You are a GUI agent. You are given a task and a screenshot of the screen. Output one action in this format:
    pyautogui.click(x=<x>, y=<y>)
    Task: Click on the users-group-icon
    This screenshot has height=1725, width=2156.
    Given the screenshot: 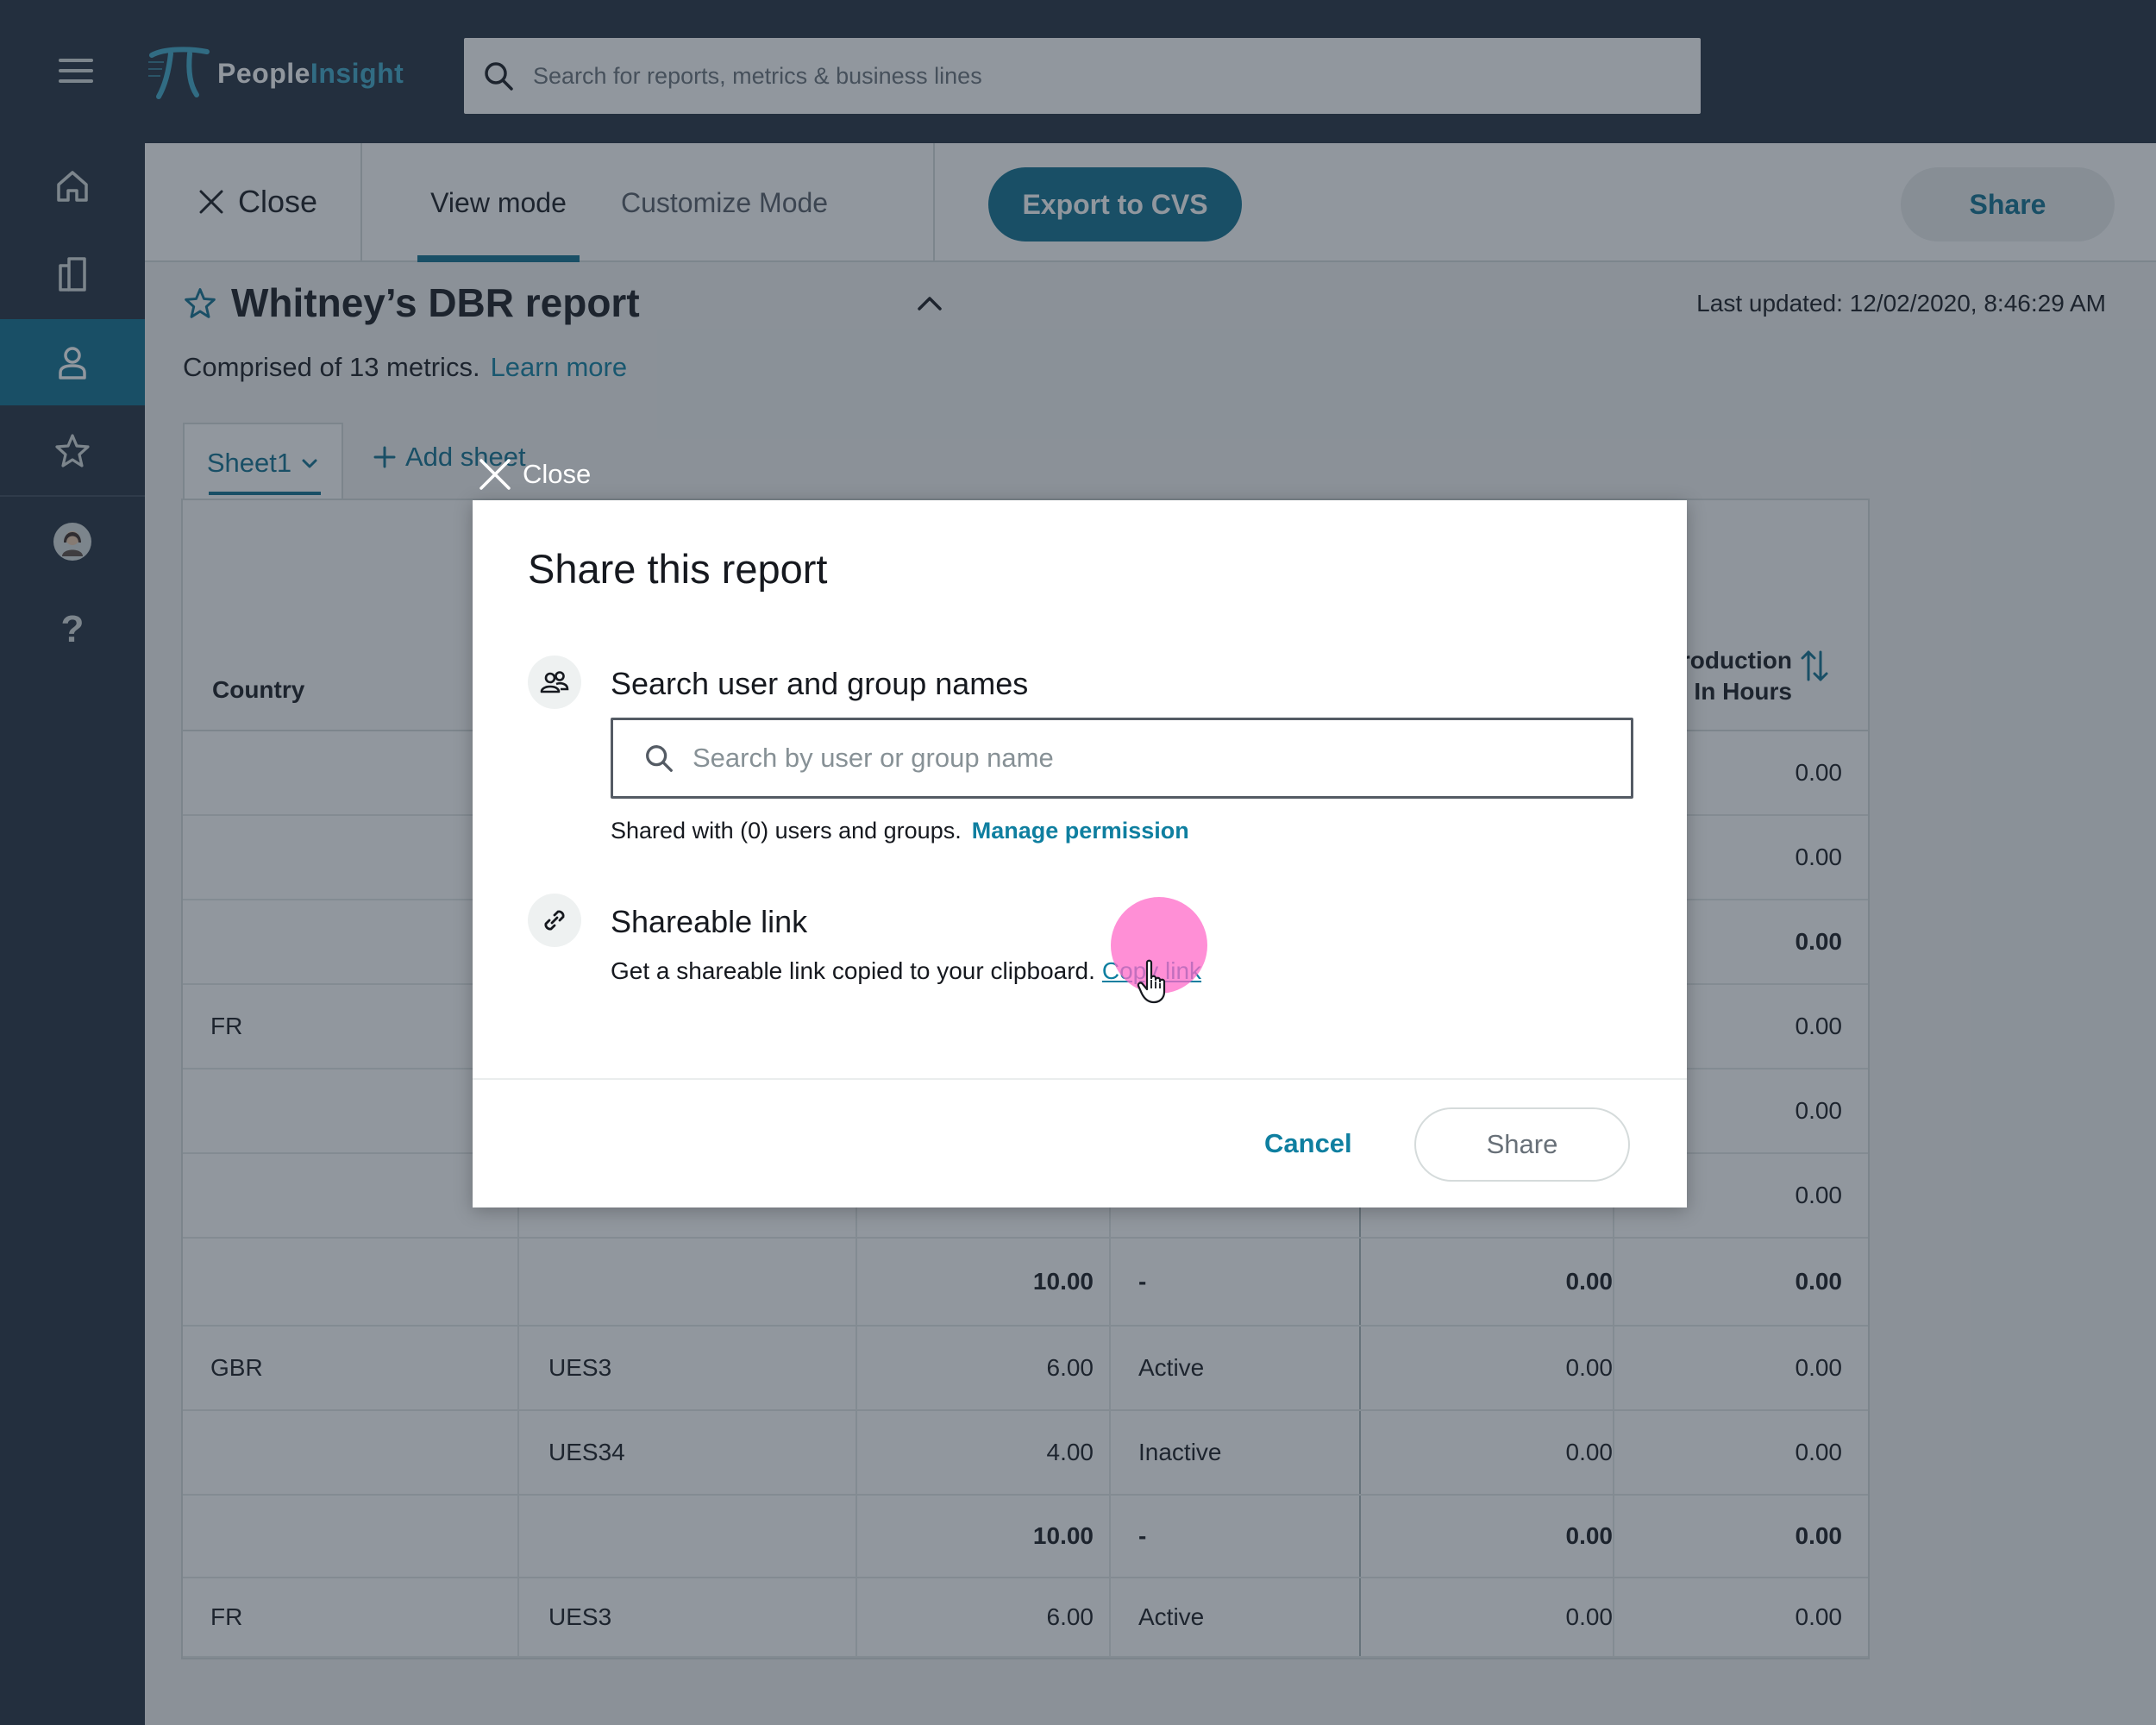 What is the action you would take?
    pyautogui.click(x=554, y=683)
    